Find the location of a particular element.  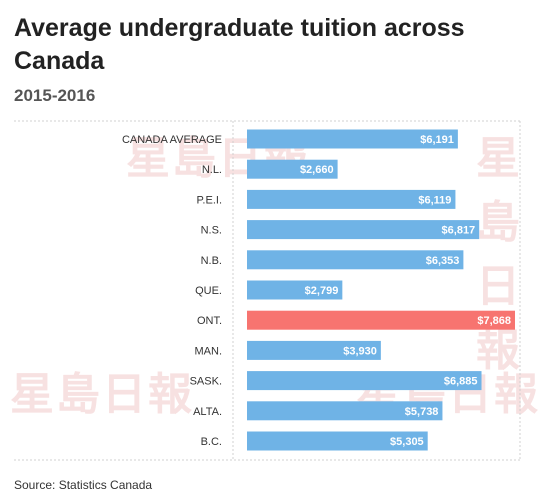

bar-n-b is located at coordinates (355, 260).